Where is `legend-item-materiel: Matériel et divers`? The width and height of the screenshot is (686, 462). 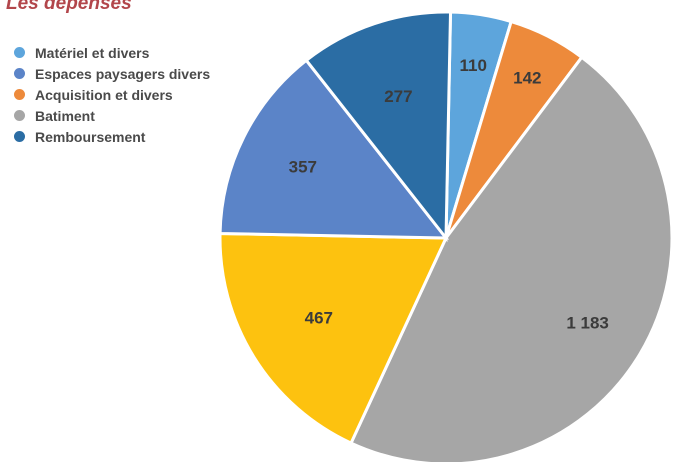
legend-item-materiel: Matériel et divers is located at coordinates (112, 52).